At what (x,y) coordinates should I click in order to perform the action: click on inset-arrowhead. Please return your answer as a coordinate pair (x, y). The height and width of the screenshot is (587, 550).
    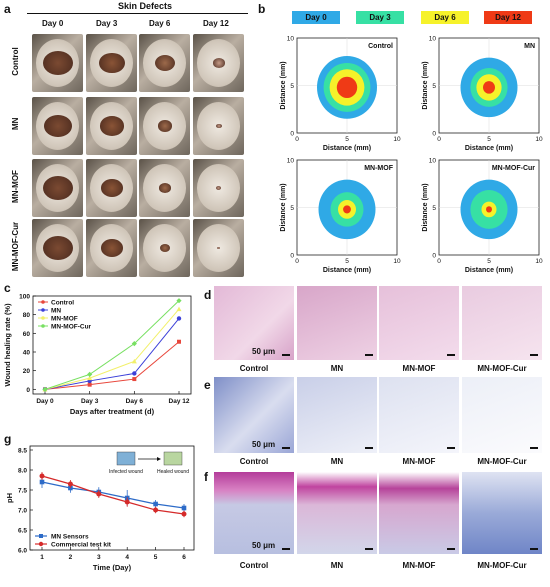
    Looking at the image, I should click on (159, 459).